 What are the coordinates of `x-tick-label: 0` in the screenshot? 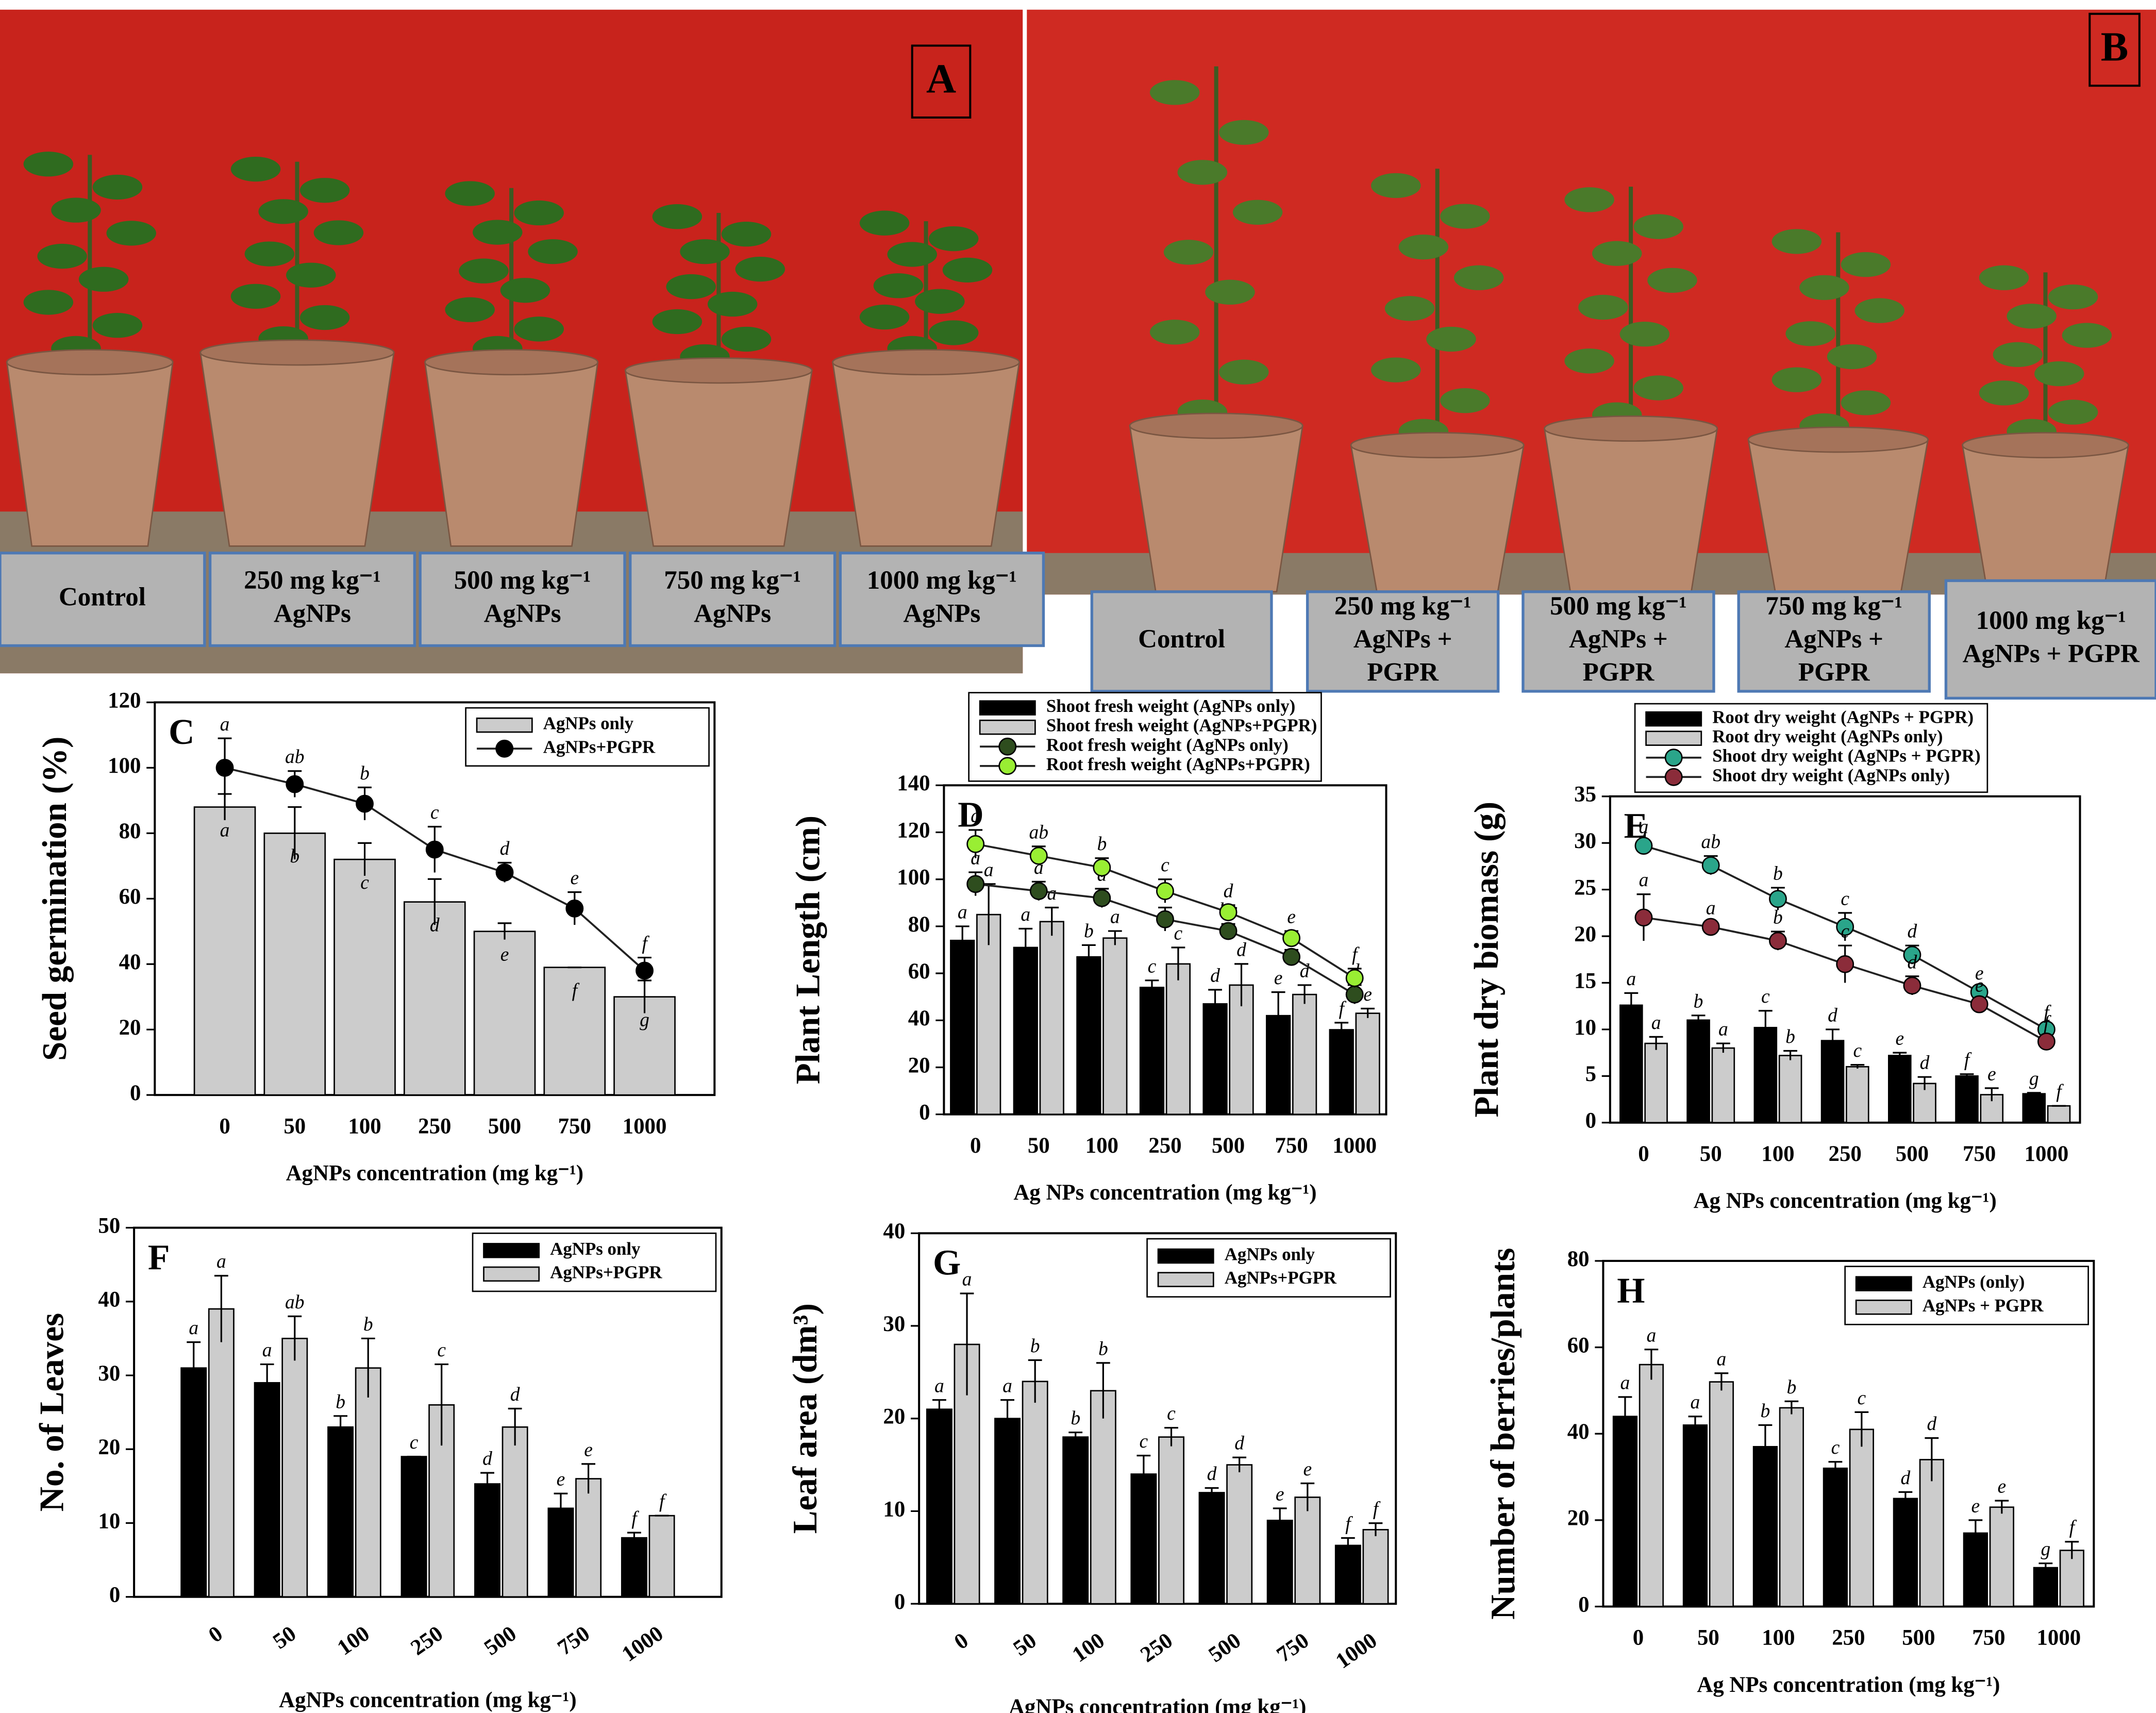 It's located at (1643, 1154).